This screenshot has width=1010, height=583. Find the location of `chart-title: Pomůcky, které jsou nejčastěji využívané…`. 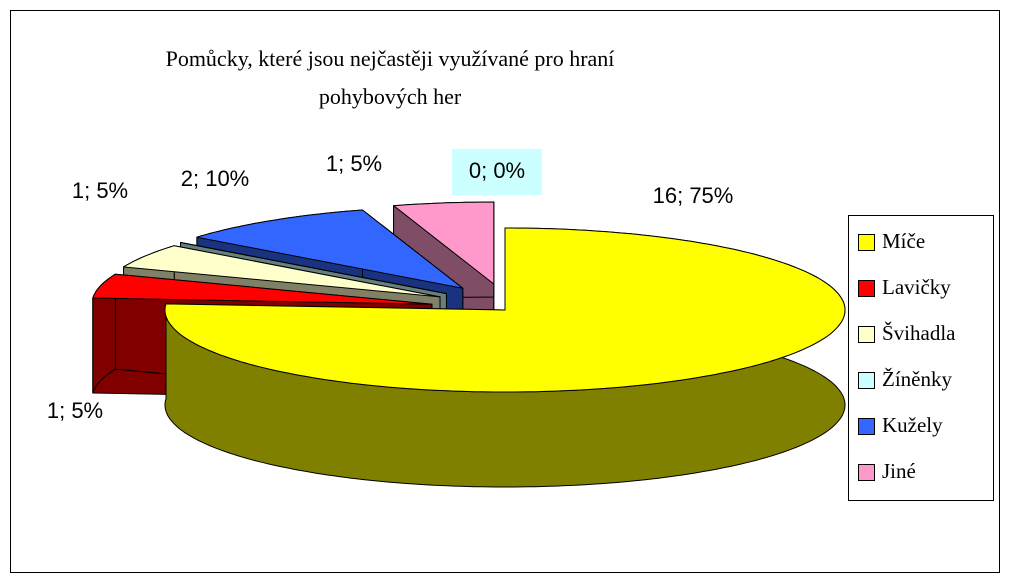

chart-title: Pomůcky, které jsou nejčastěji využívané… is located at coordinates (390, 77).